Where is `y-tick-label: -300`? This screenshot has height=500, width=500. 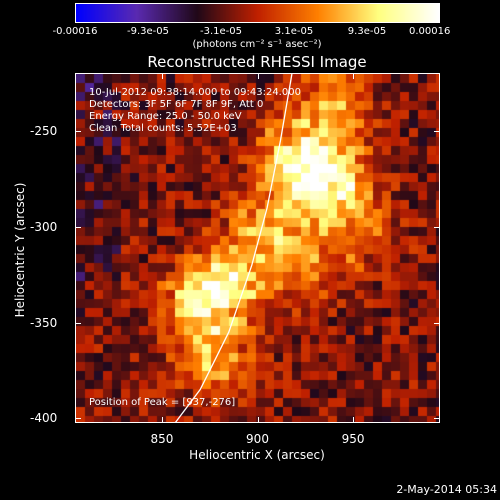
y-tick-label: -300 is located at coordinates (44, 226).